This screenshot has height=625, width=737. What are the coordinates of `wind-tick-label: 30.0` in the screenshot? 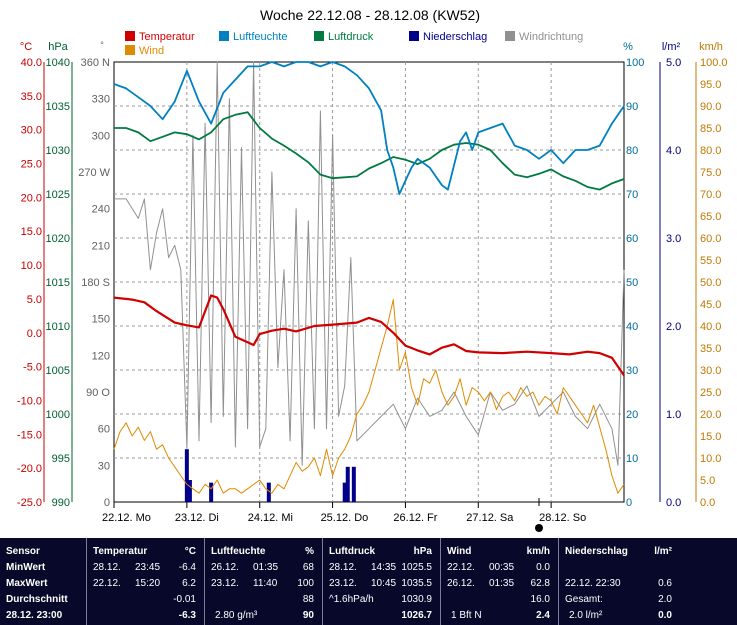 It's located at (710, 371).